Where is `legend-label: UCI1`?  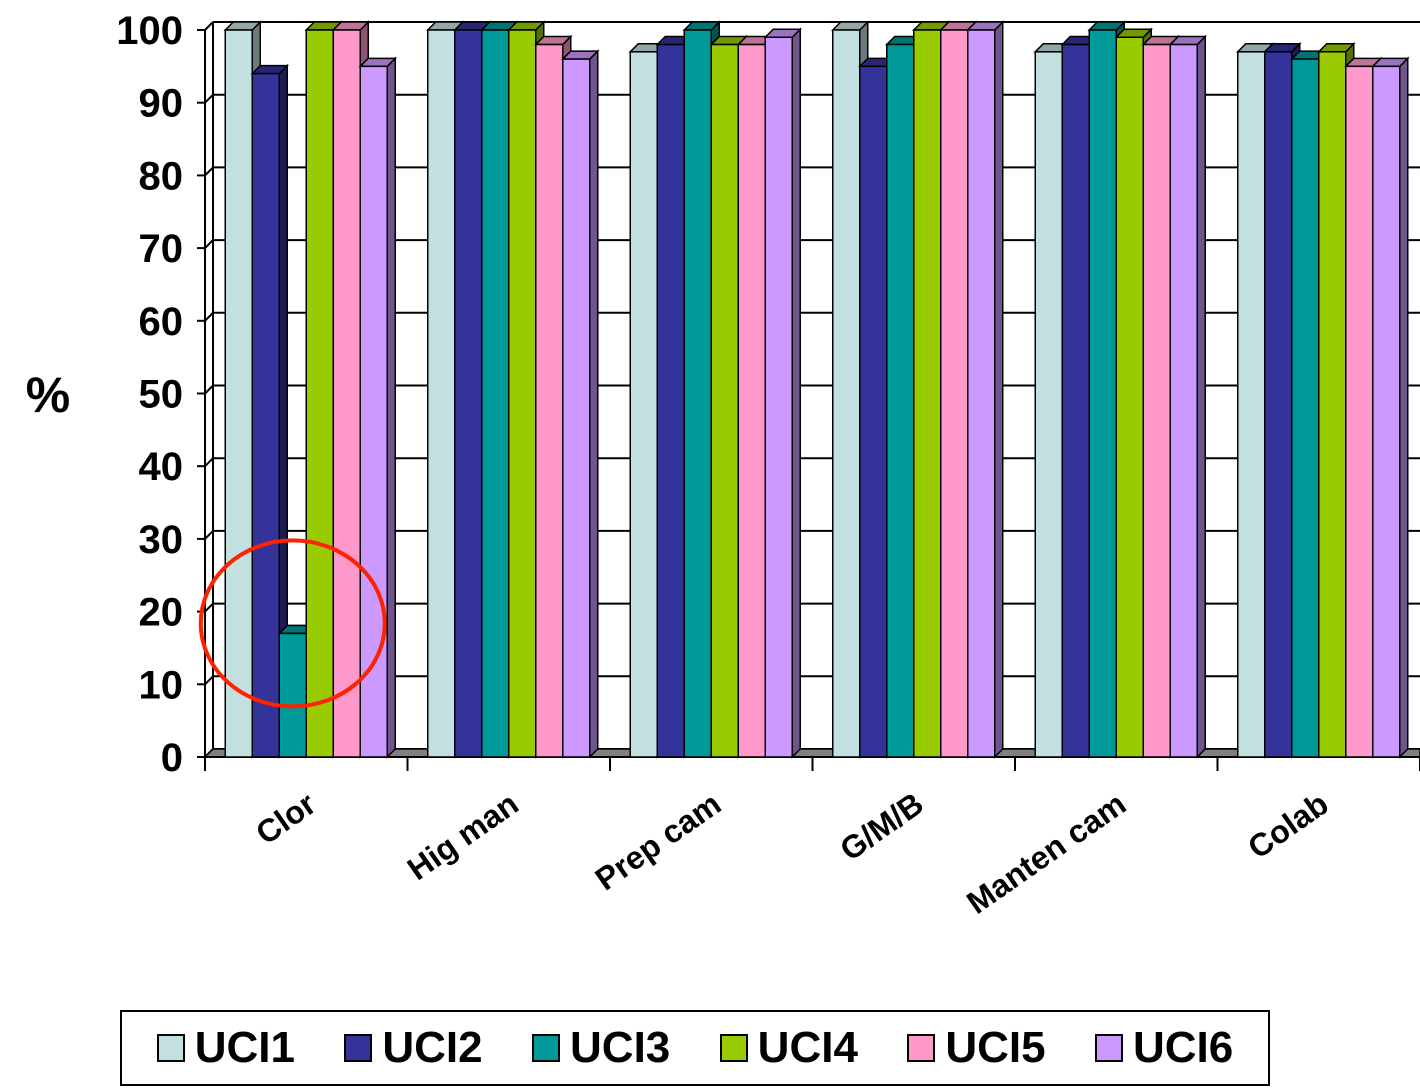 legend-label: UCI1 is located at coordinates (244, 1047).